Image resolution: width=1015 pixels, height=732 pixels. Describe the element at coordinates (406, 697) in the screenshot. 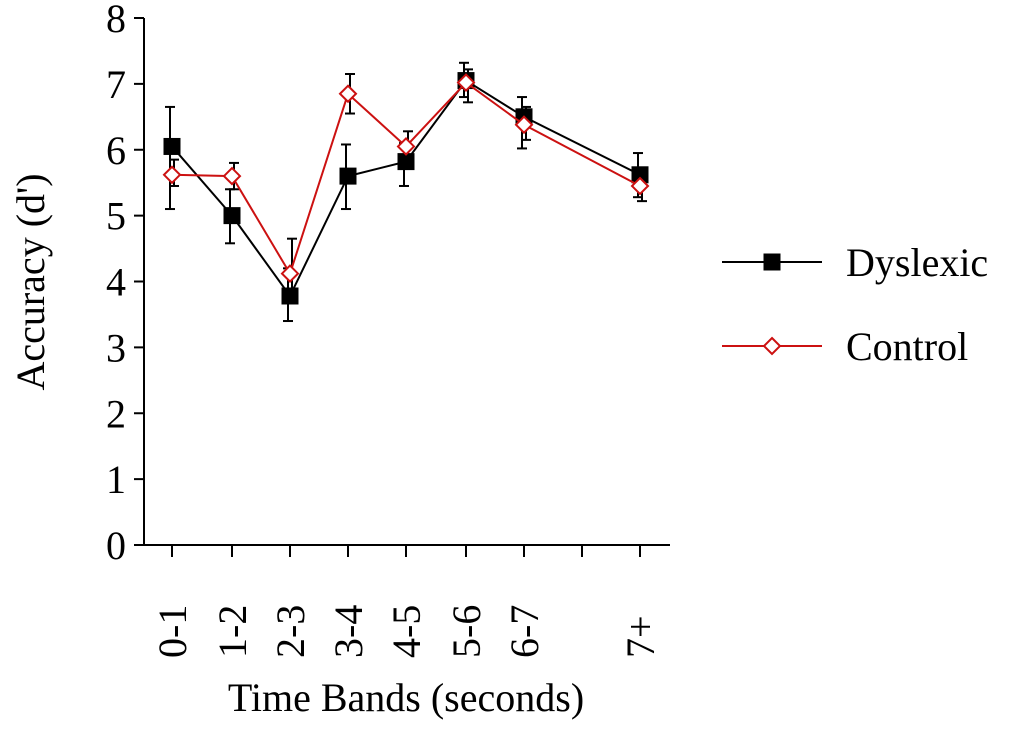

I see `x-axis-label: Time Bands (seconds)` at that location.